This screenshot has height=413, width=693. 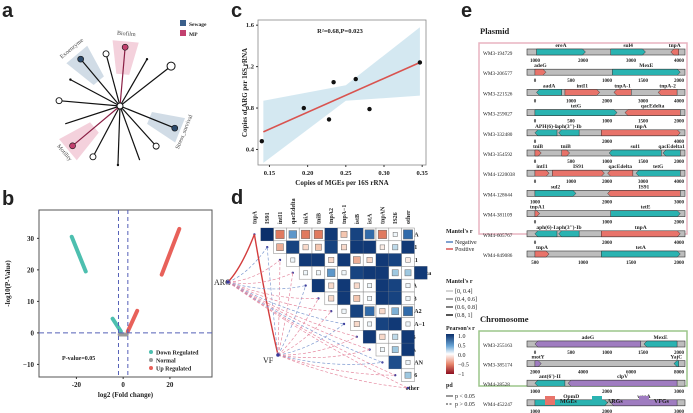 I want to click on pearson-colorbar, so click(x=450, y=354).